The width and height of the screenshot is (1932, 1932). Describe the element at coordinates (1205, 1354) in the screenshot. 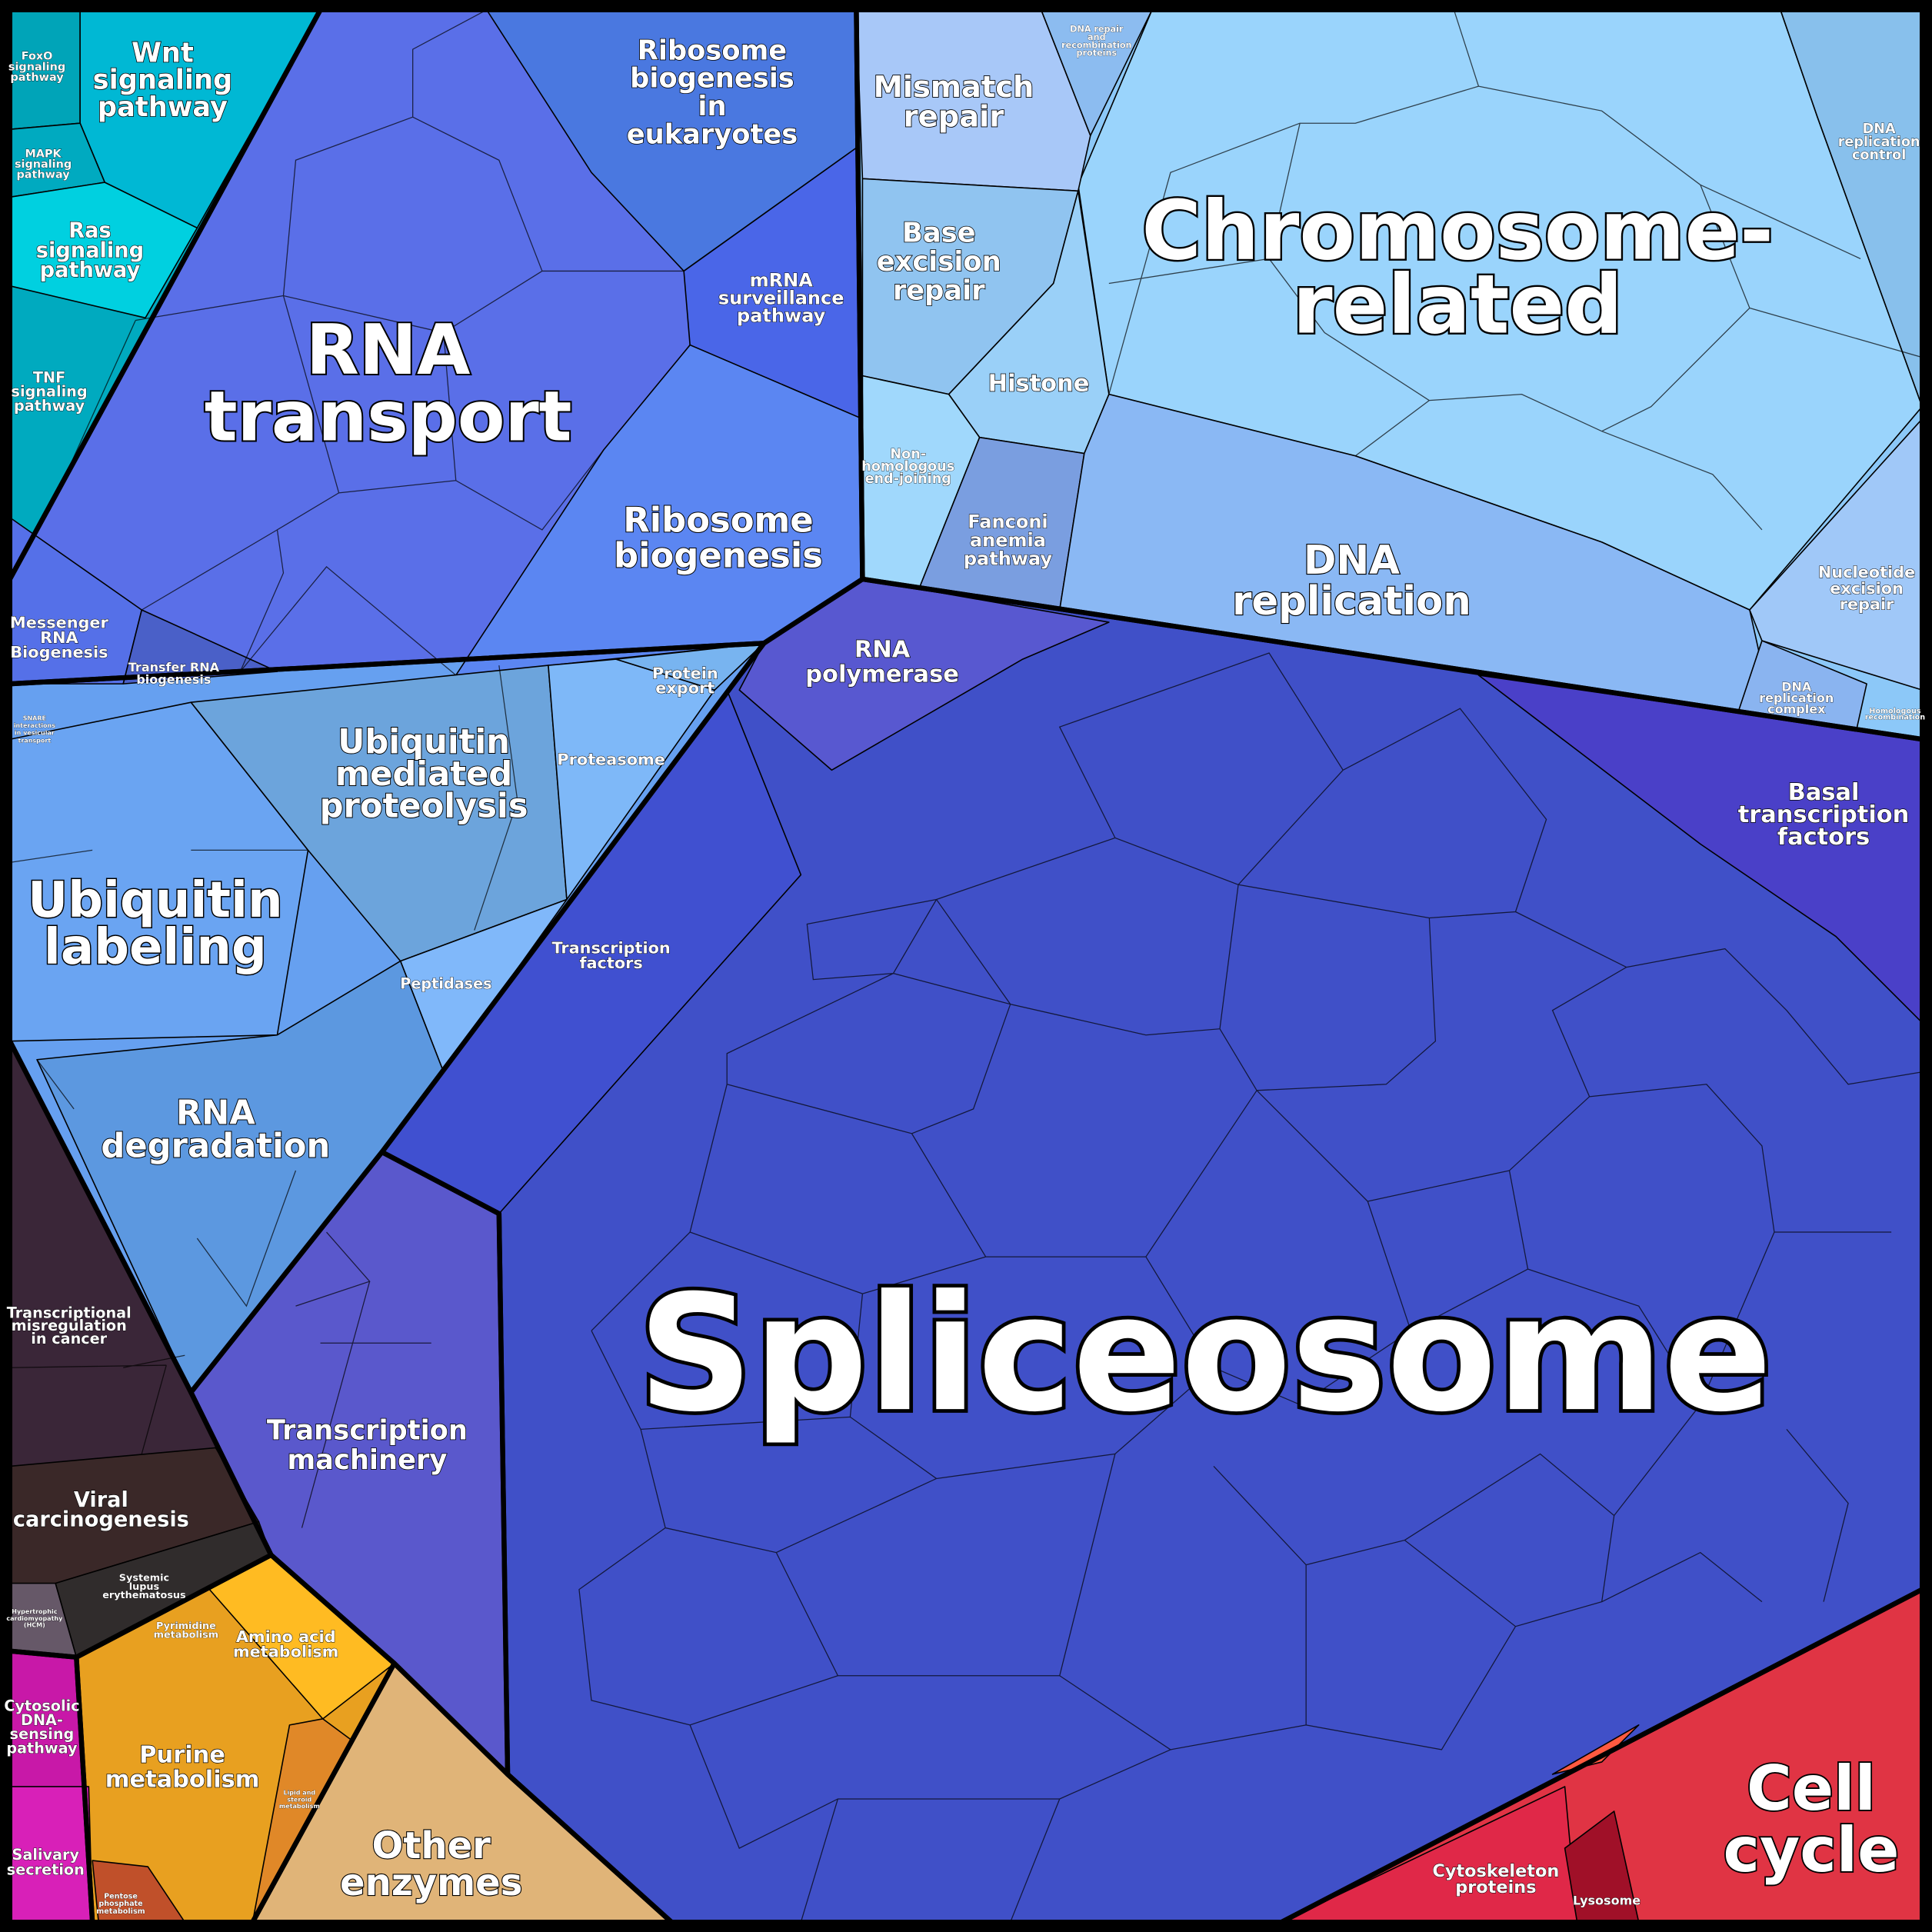

I see `region-label: Spliceosome` at that location.